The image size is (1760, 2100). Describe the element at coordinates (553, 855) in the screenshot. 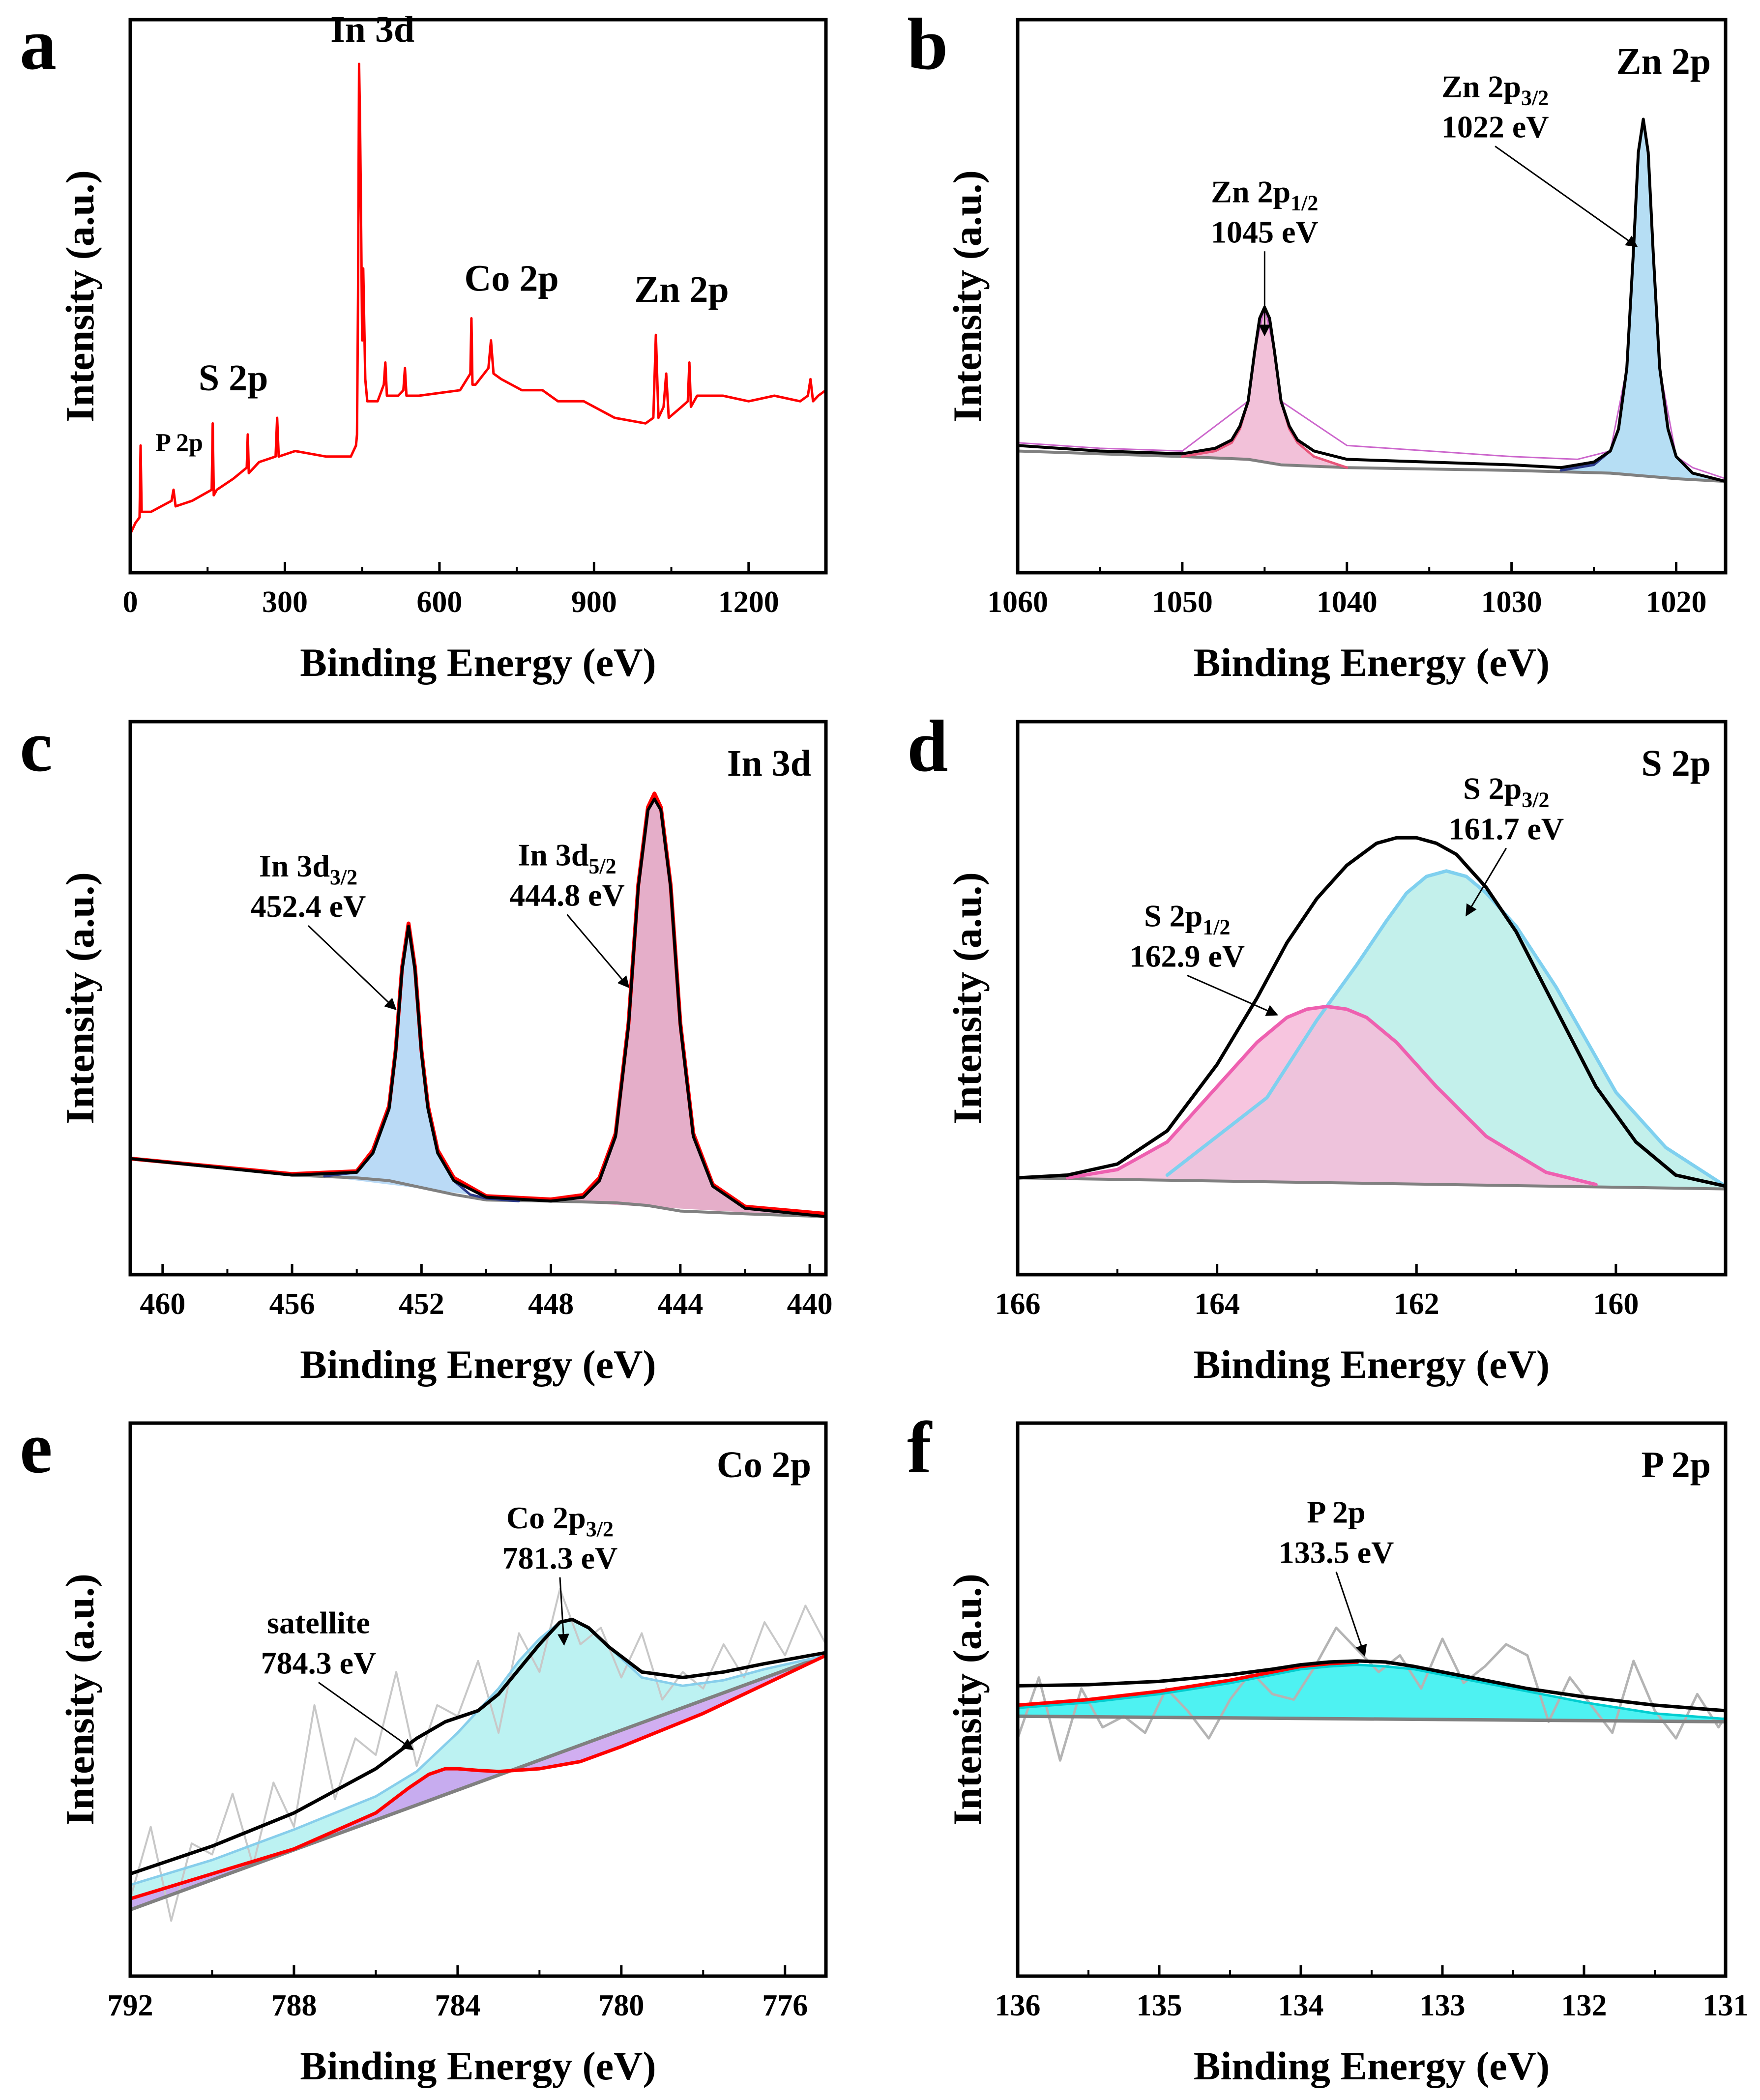

I see `annotation-text: In 3d` at that location.